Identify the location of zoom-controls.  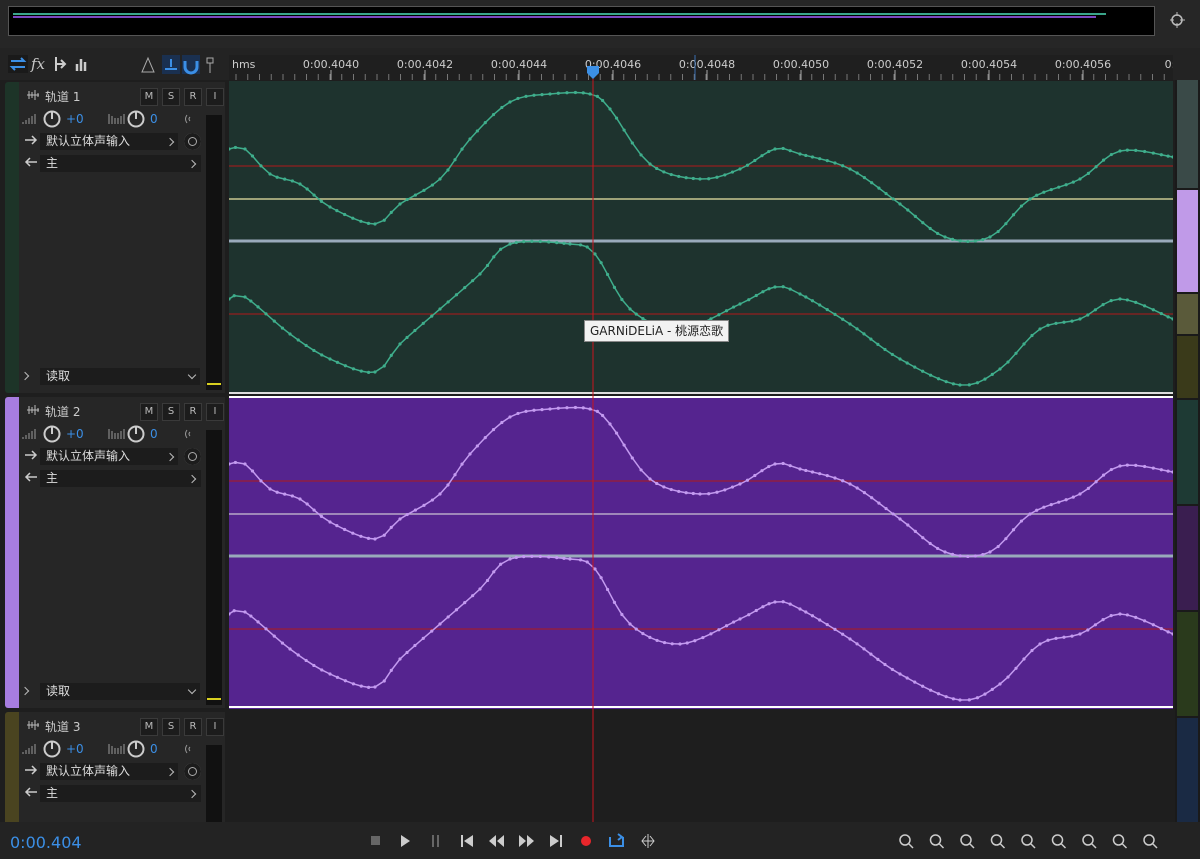
(1045, 841).